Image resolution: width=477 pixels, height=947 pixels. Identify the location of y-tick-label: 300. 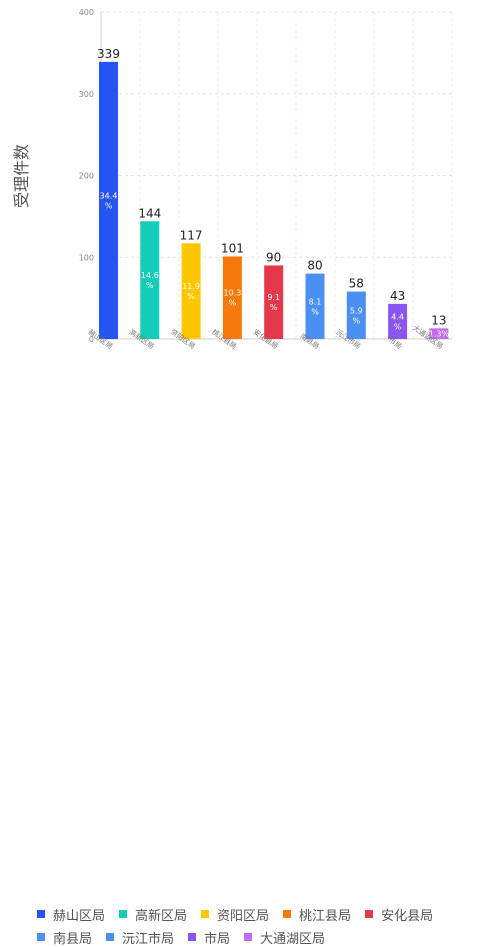
(86, 94).